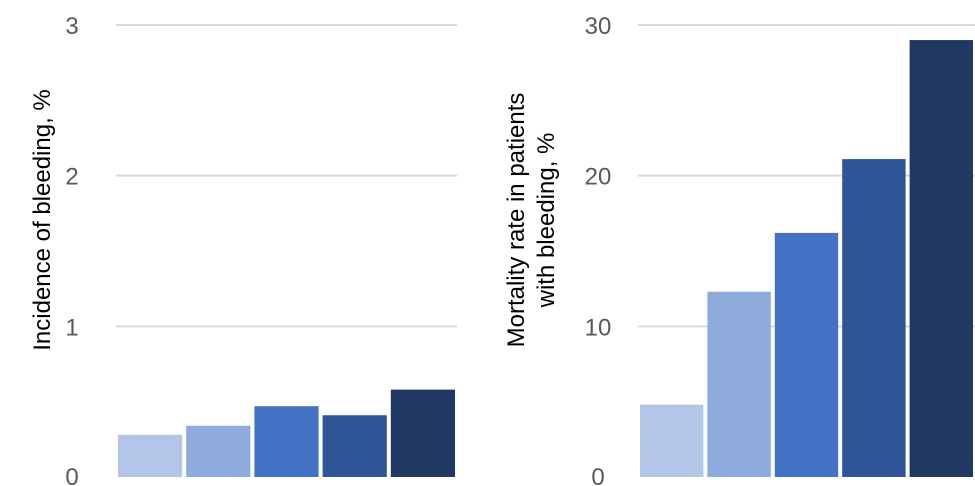  I want to click on y-tick-label: 30, so click(598, 26).